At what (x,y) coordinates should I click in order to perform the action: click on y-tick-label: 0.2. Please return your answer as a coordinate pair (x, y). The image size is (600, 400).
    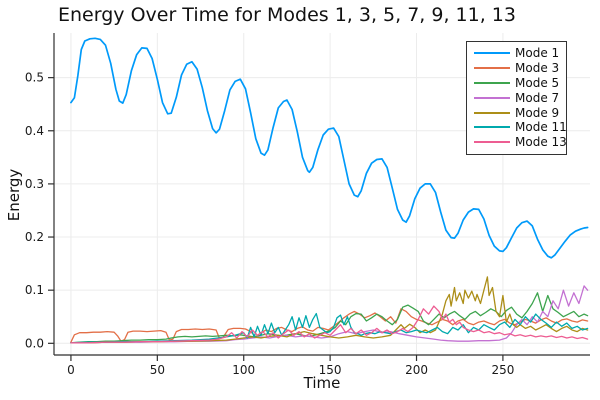
    Looking at the image, I should click on (34, 237).